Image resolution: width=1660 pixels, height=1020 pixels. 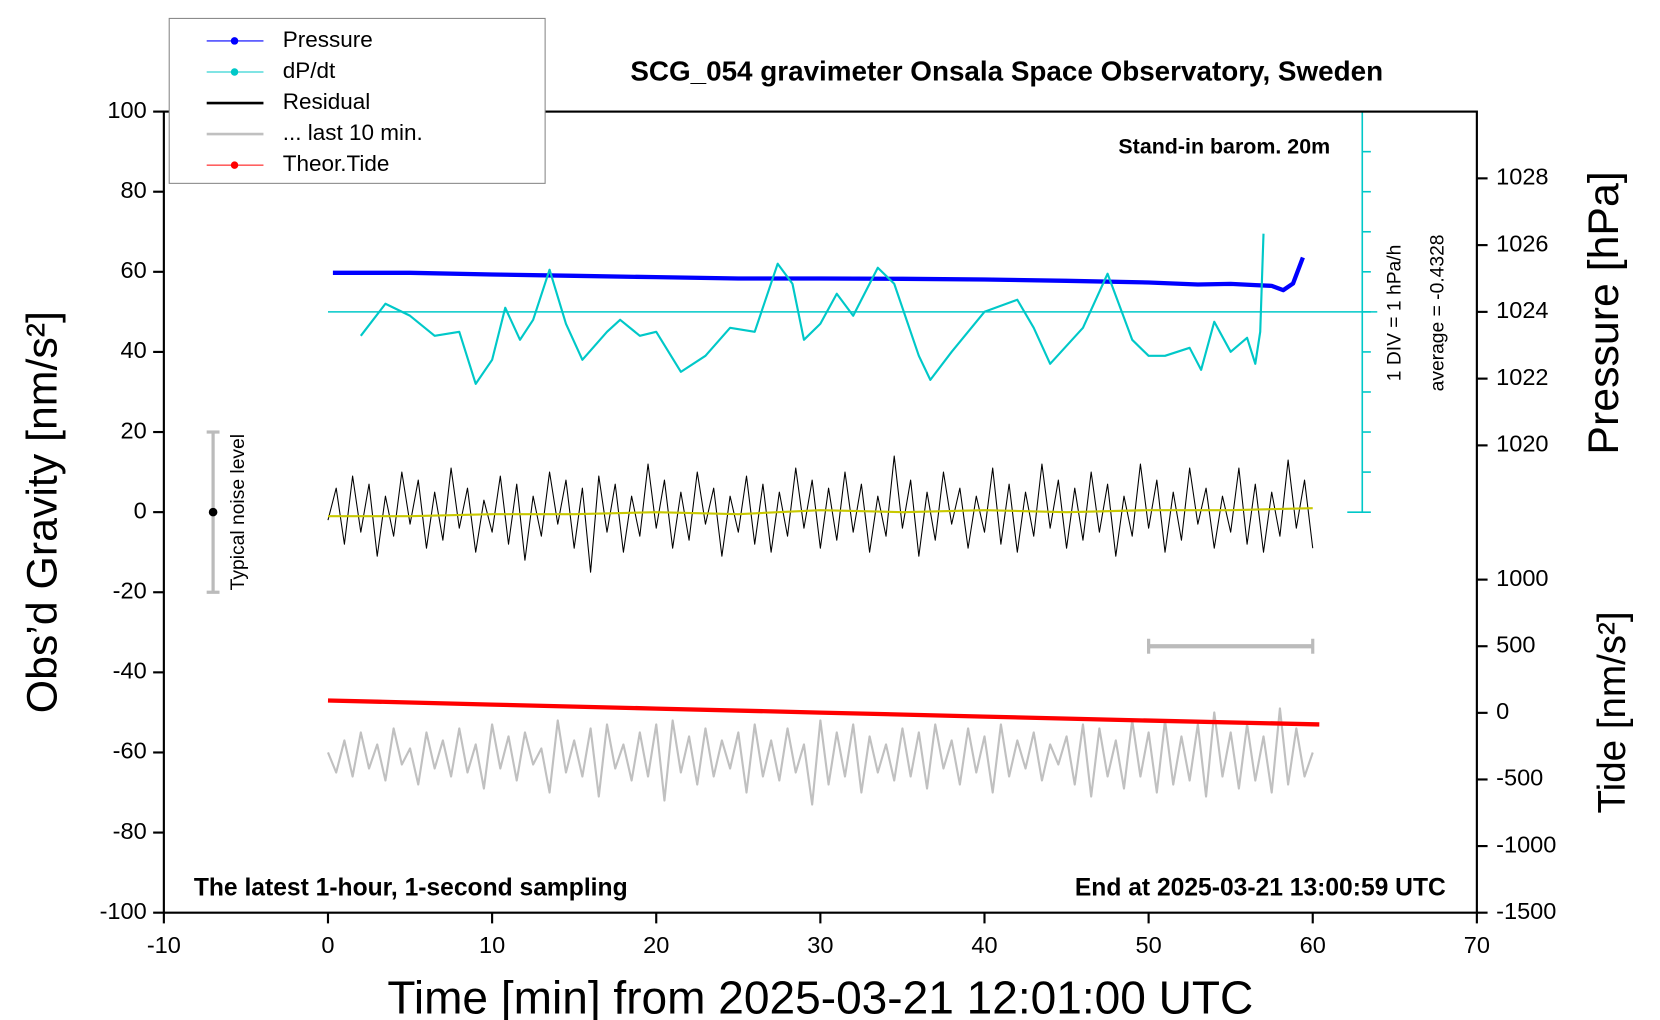 What do you see at coordinates (213, 512) in the screenshot?
I see `noise-center` at bounding box center [213, 512].